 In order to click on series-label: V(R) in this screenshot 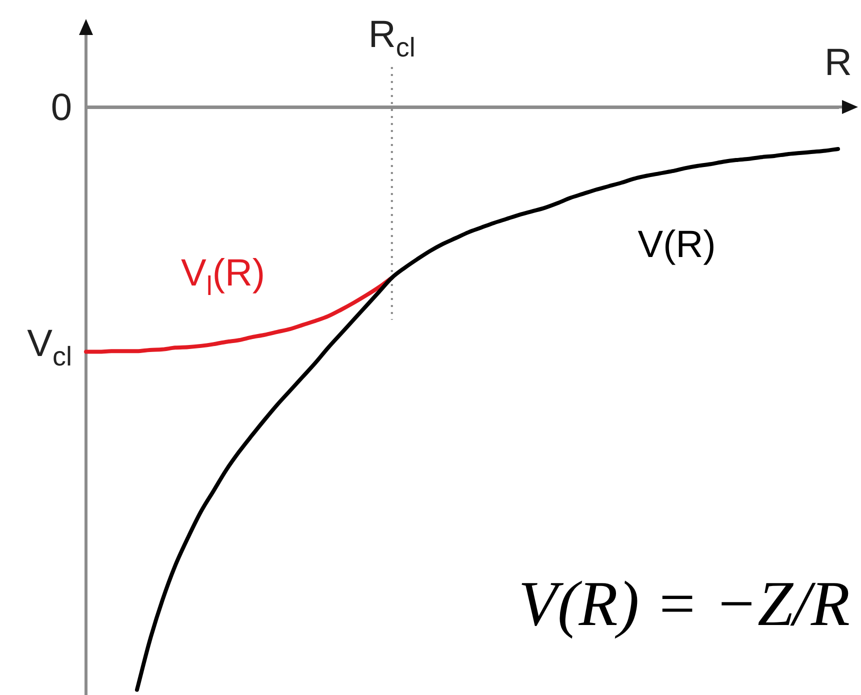, I will do `click(677, 245)`.